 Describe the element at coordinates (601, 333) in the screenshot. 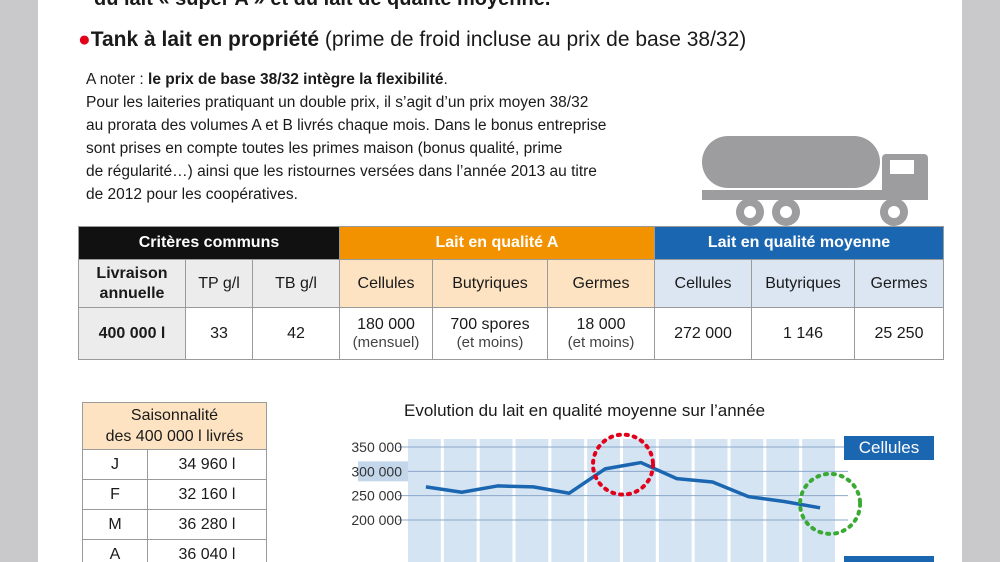

I see `cell-a-germes: 18 000 (et moins)` at that location.